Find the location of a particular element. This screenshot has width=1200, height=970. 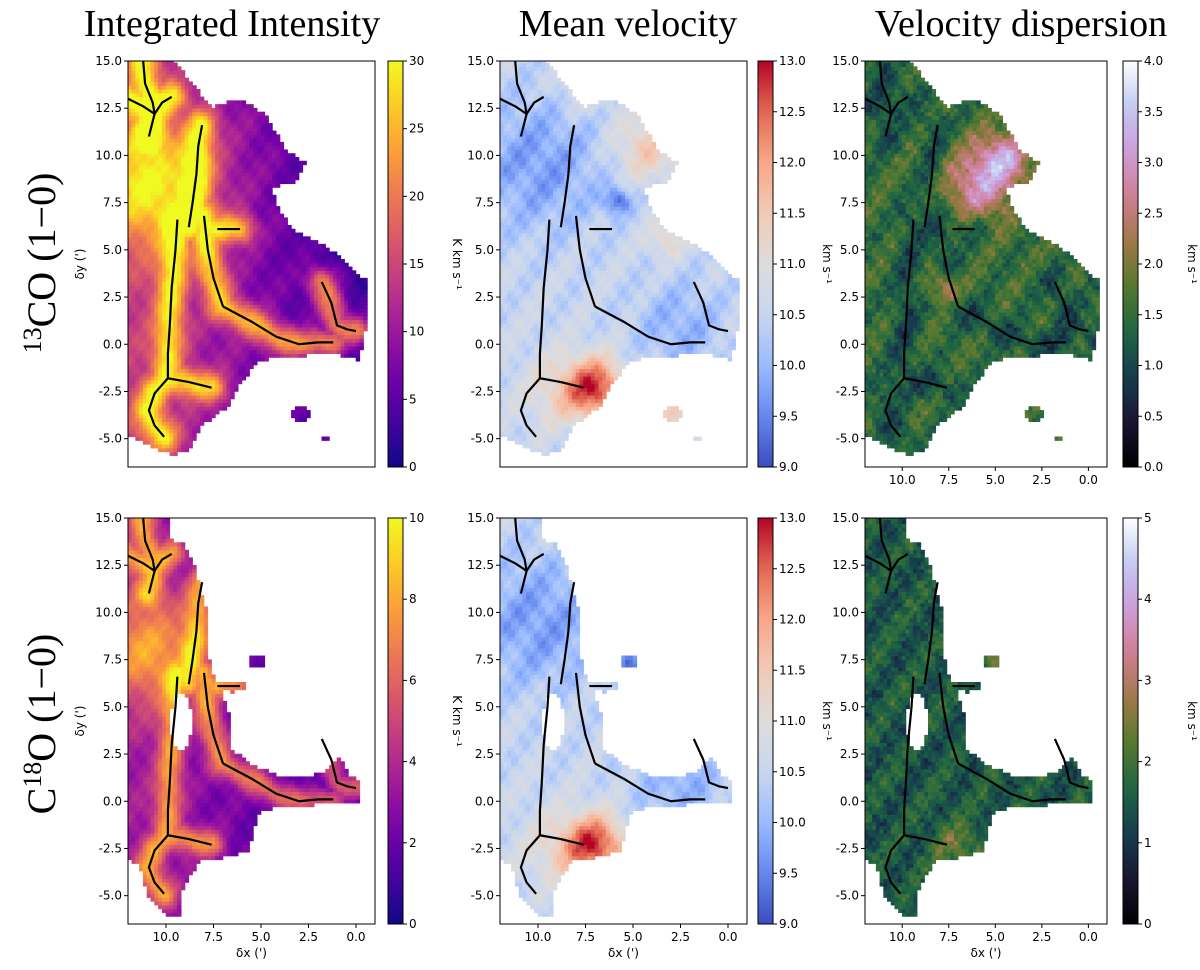

title-velocity-dispersion: Velocity dispersion is located at coordinates (1021, 24).